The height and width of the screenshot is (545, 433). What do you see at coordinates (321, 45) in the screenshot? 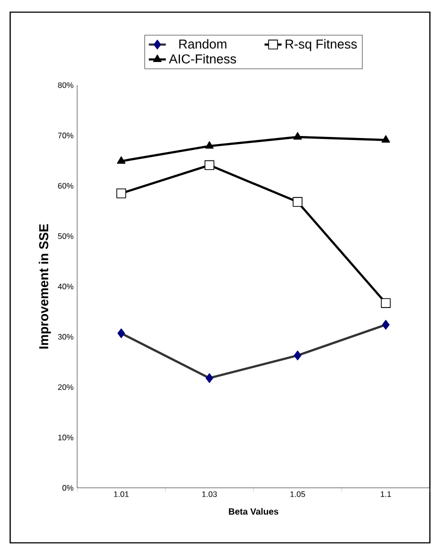
I see `legend-label: R-sq Fitness` at bounding box center [321, 45].